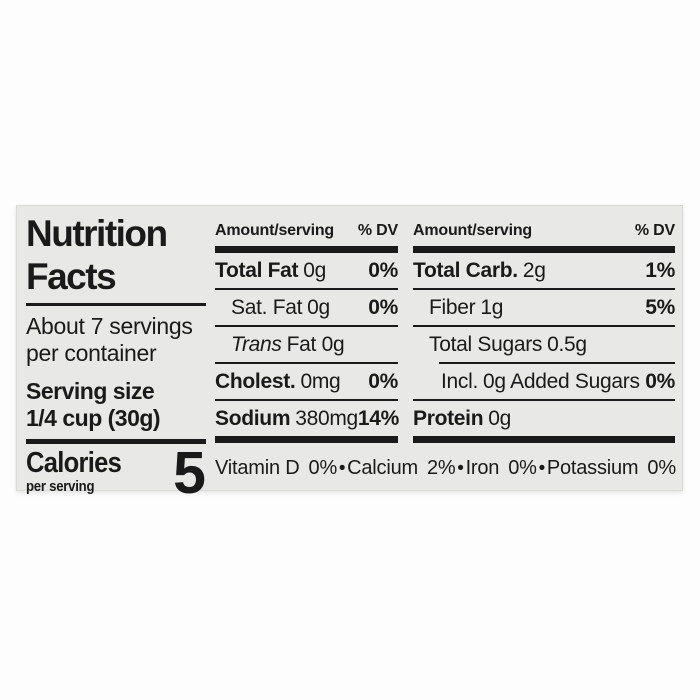 The height and width of the screenshot is (700, 700). I want to click on nutrient-row-sat-fat: Sat. Fat 0g 0%, so click(314, 307).